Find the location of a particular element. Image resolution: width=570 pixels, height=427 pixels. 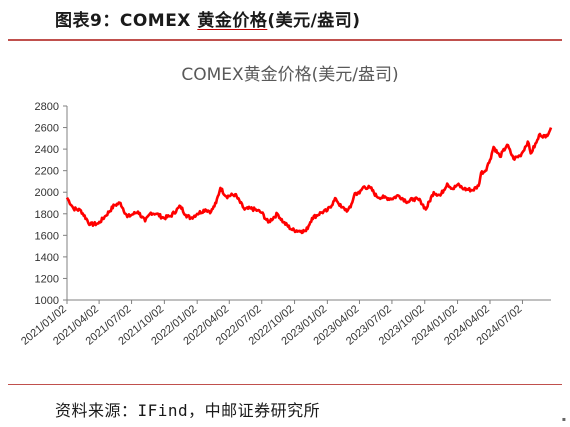

y-tick-label: 2400 is located at coordinates (47, 150).